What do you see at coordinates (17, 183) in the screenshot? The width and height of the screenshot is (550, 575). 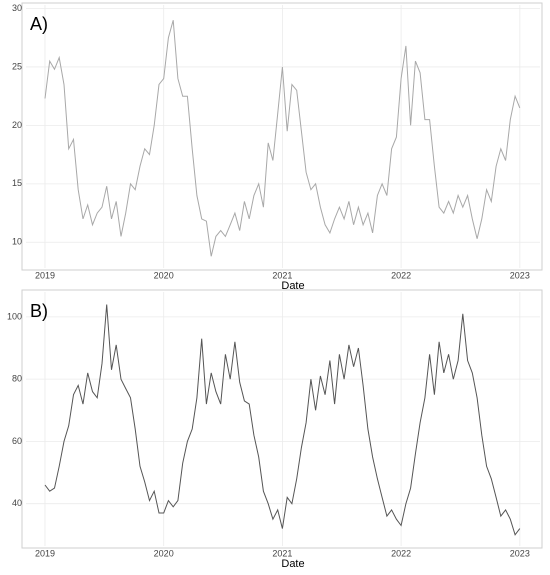 I see `y-tick-label: 15` at bounding box center [17, 183].